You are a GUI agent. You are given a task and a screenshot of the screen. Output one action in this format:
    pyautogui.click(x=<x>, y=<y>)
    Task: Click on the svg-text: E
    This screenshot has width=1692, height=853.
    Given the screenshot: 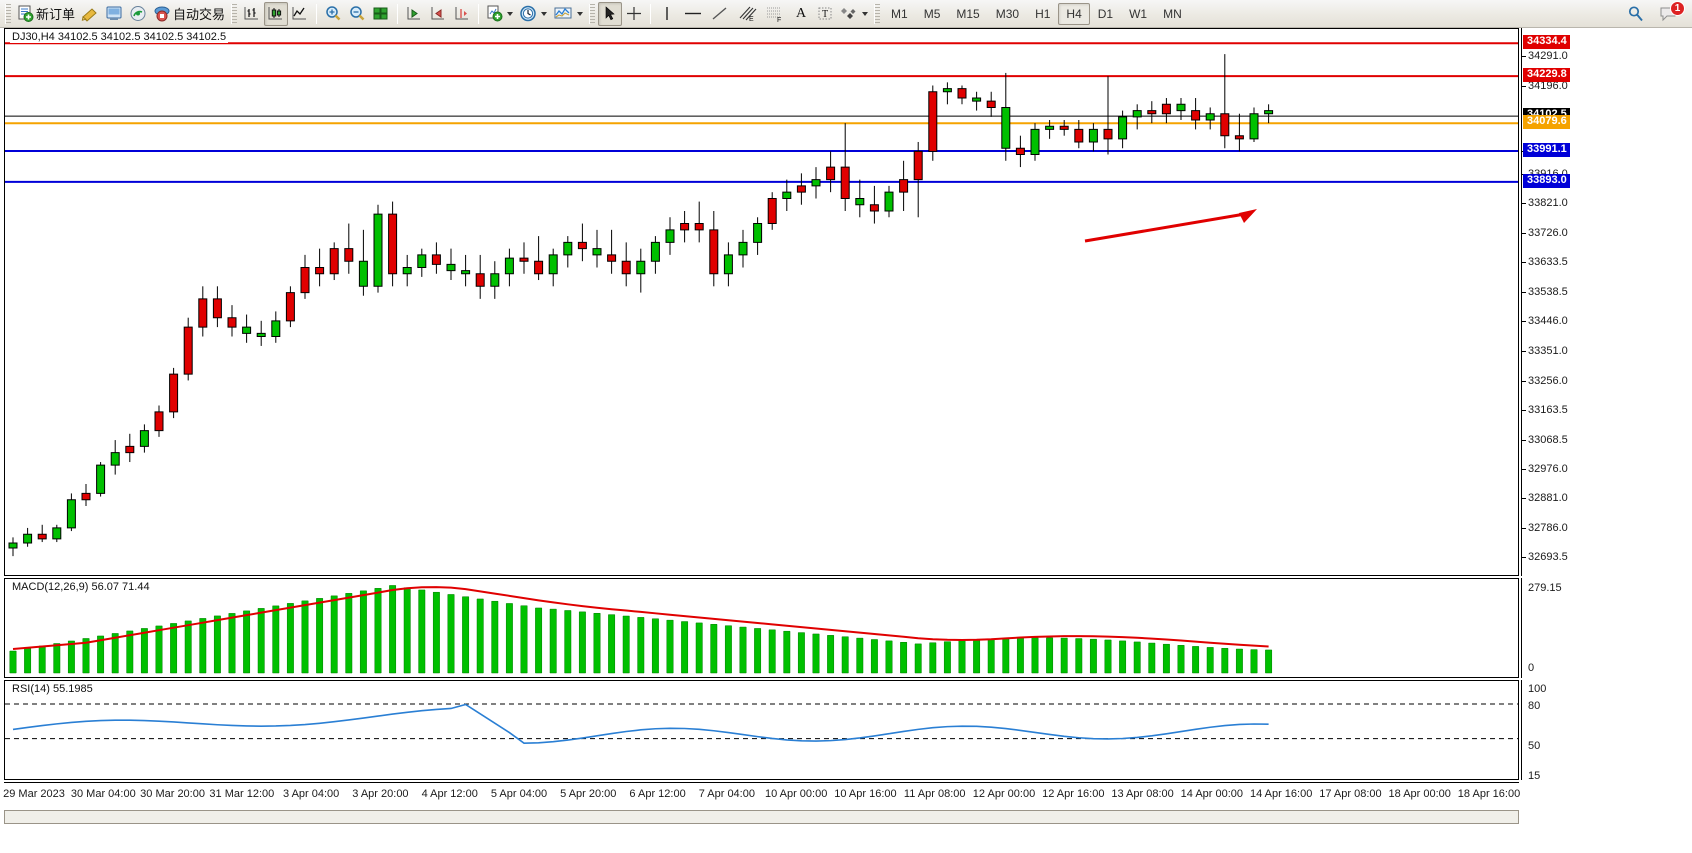 What is the action you would take?
    pyautogui.click(x=751, y=19)
    